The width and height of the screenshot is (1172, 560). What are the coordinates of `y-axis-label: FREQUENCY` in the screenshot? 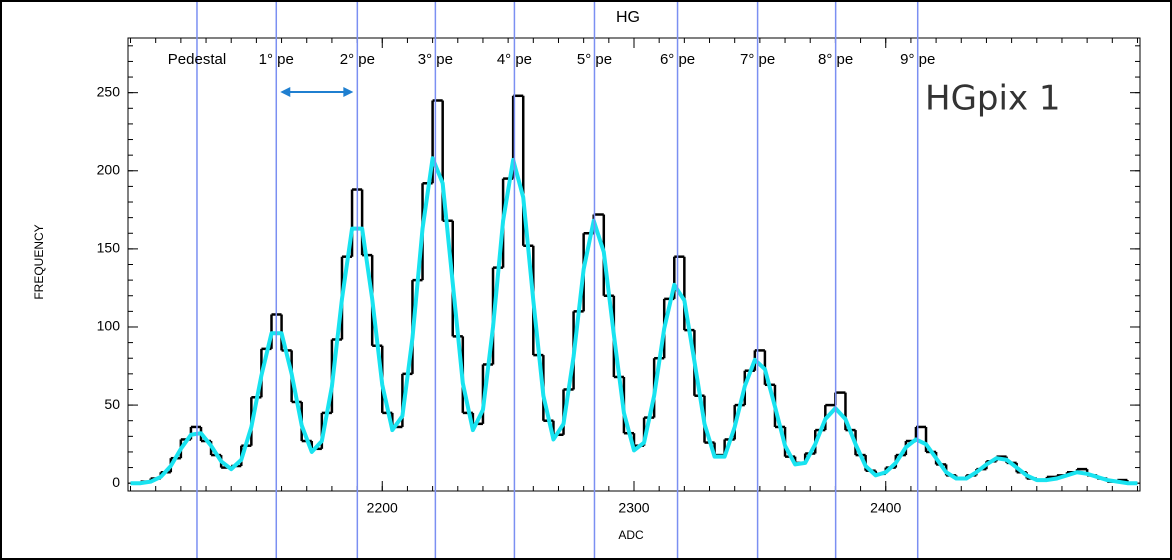 It's located at (39, 261).